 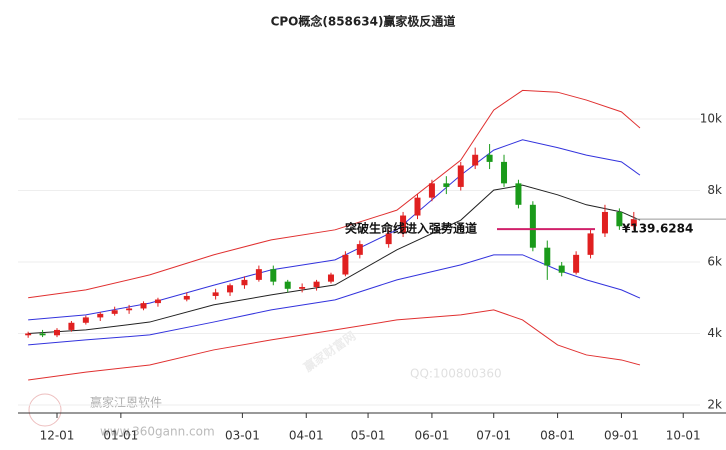 What do you see at coordinates (120, 436) in the screenshot?
I see `x-tick-label: 01-01` at bounding box center [120, 436].